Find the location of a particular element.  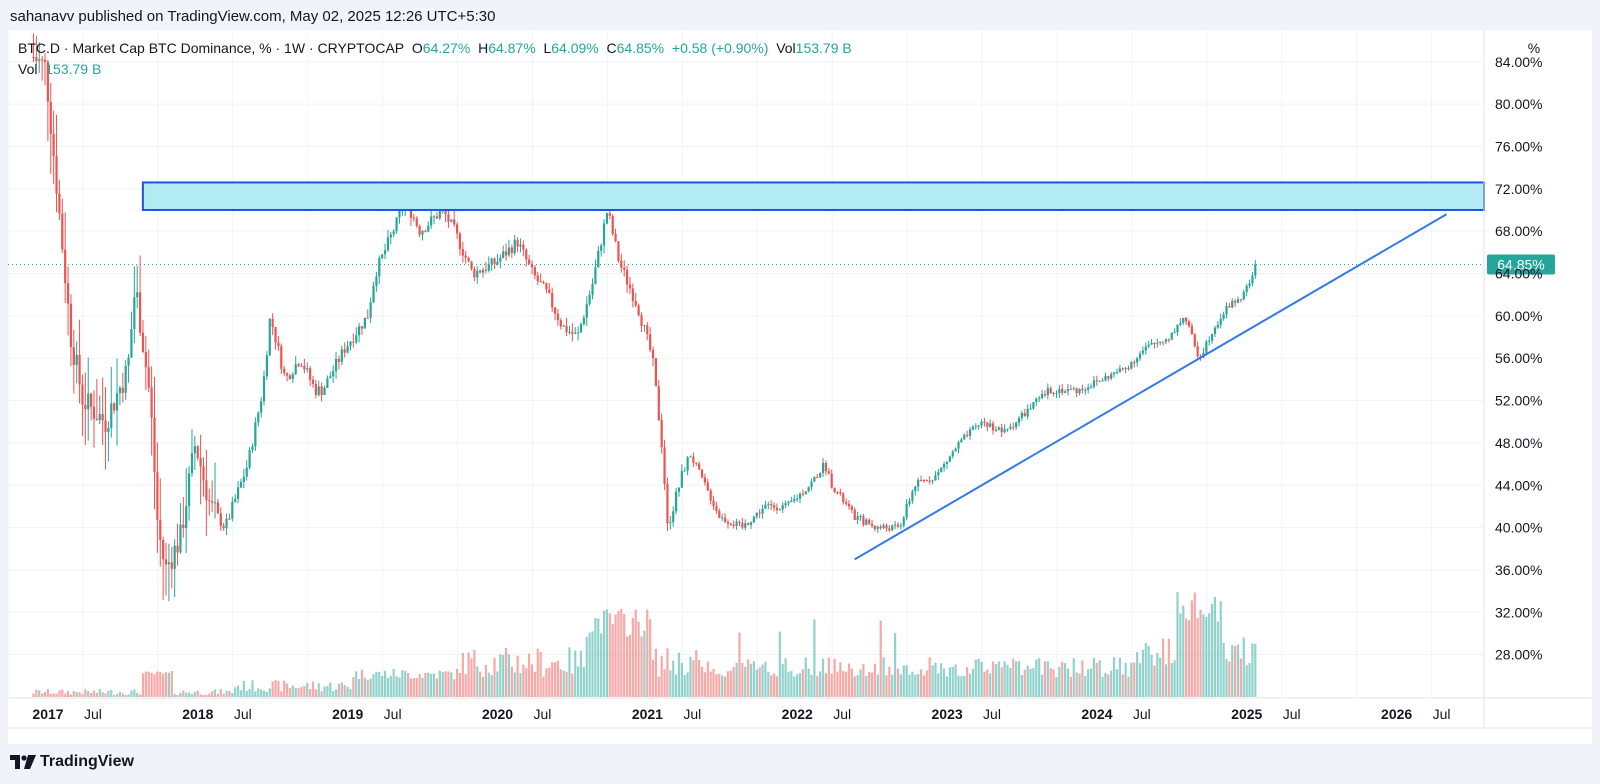

vol-label-2: Vol is located at coordinates (28, 69).